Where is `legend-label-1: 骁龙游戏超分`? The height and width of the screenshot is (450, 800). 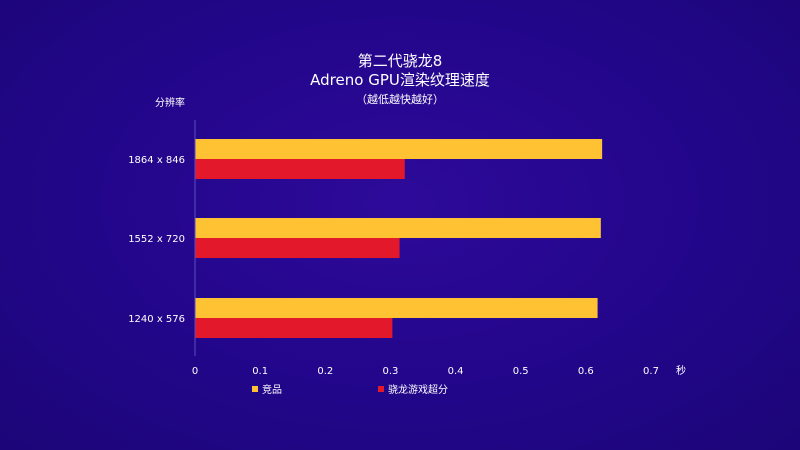 legend-label-1: 骁龙游戏超分 is located at coordinates (418, 389).